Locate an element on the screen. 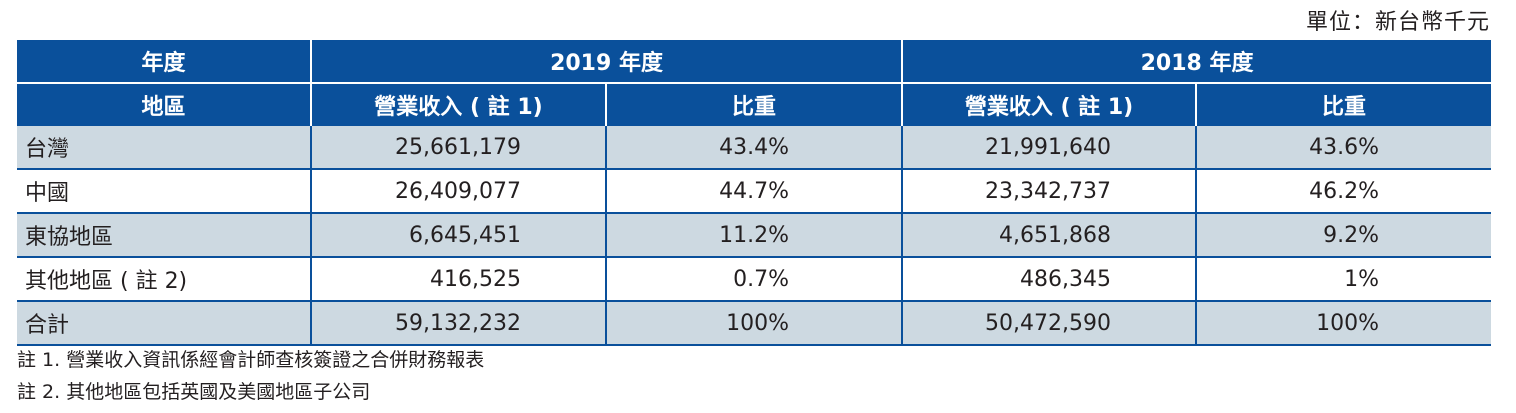 This screenshot has width=1516, height=413. revenue-2019-cell: 416,525 is located at coordinates (458, 279).